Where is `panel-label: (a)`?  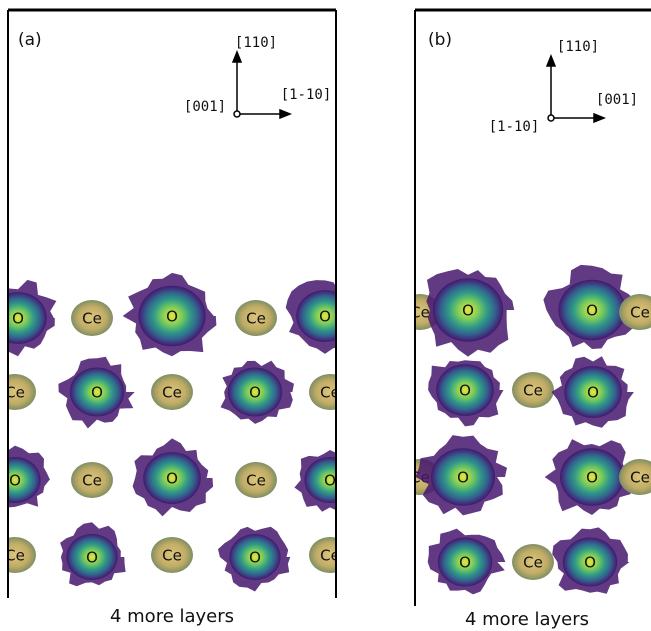 panel-label: (a) is located at coordinates (30, 40).